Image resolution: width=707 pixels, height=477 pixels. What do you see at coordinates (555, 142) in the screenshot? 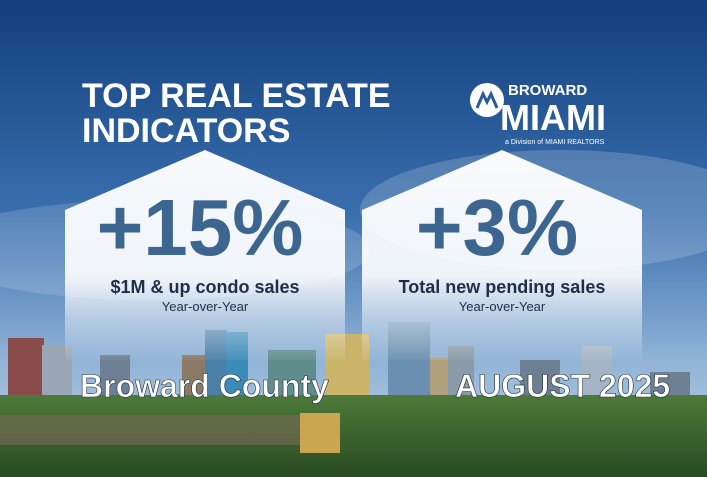
I see `logo-tagline: a Division of MIAMI REALTORS` at bounding box center [555, 142].